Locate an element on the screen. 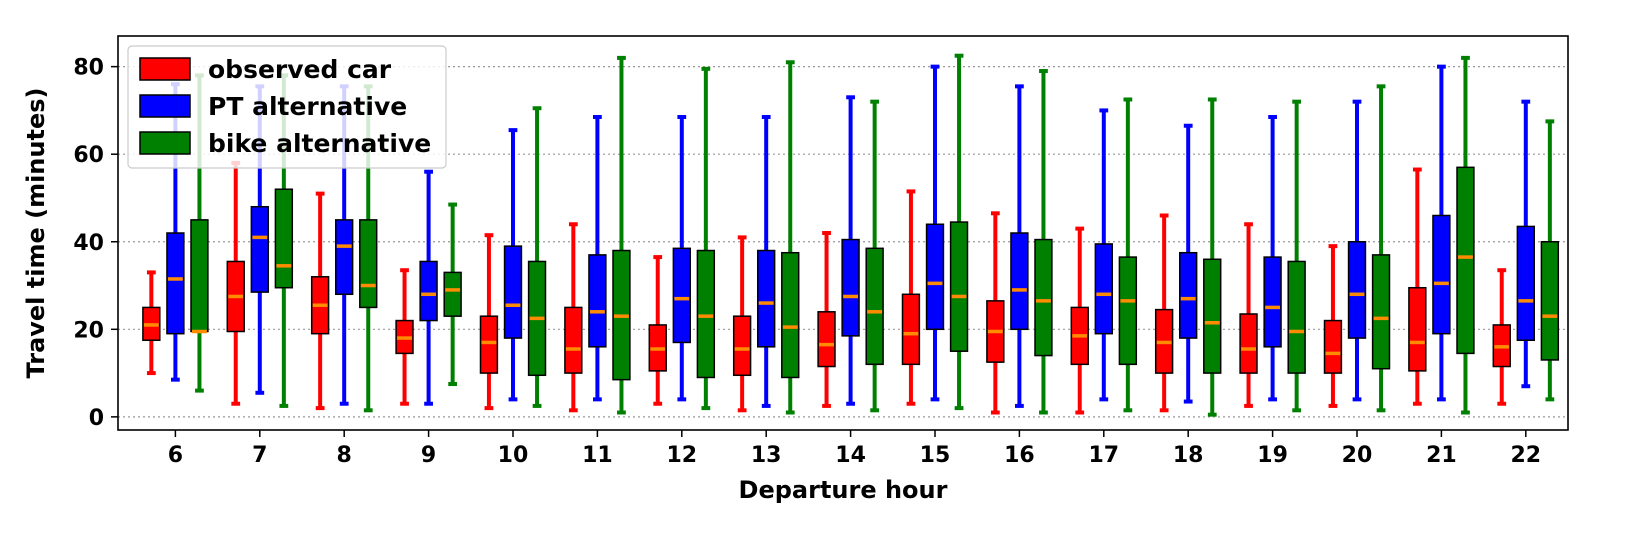 The width and height of the screenshot is (1627, 535). x-tick-label: 13 is located at coordinates (766, 455).